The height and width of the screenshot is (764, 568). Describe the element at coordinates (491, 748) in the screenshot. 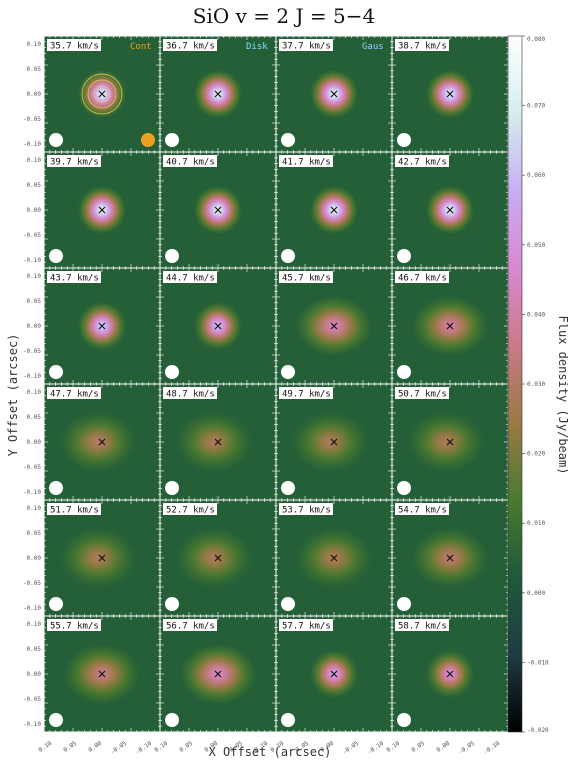

I see `x-tick-label: -0.10` at that location.